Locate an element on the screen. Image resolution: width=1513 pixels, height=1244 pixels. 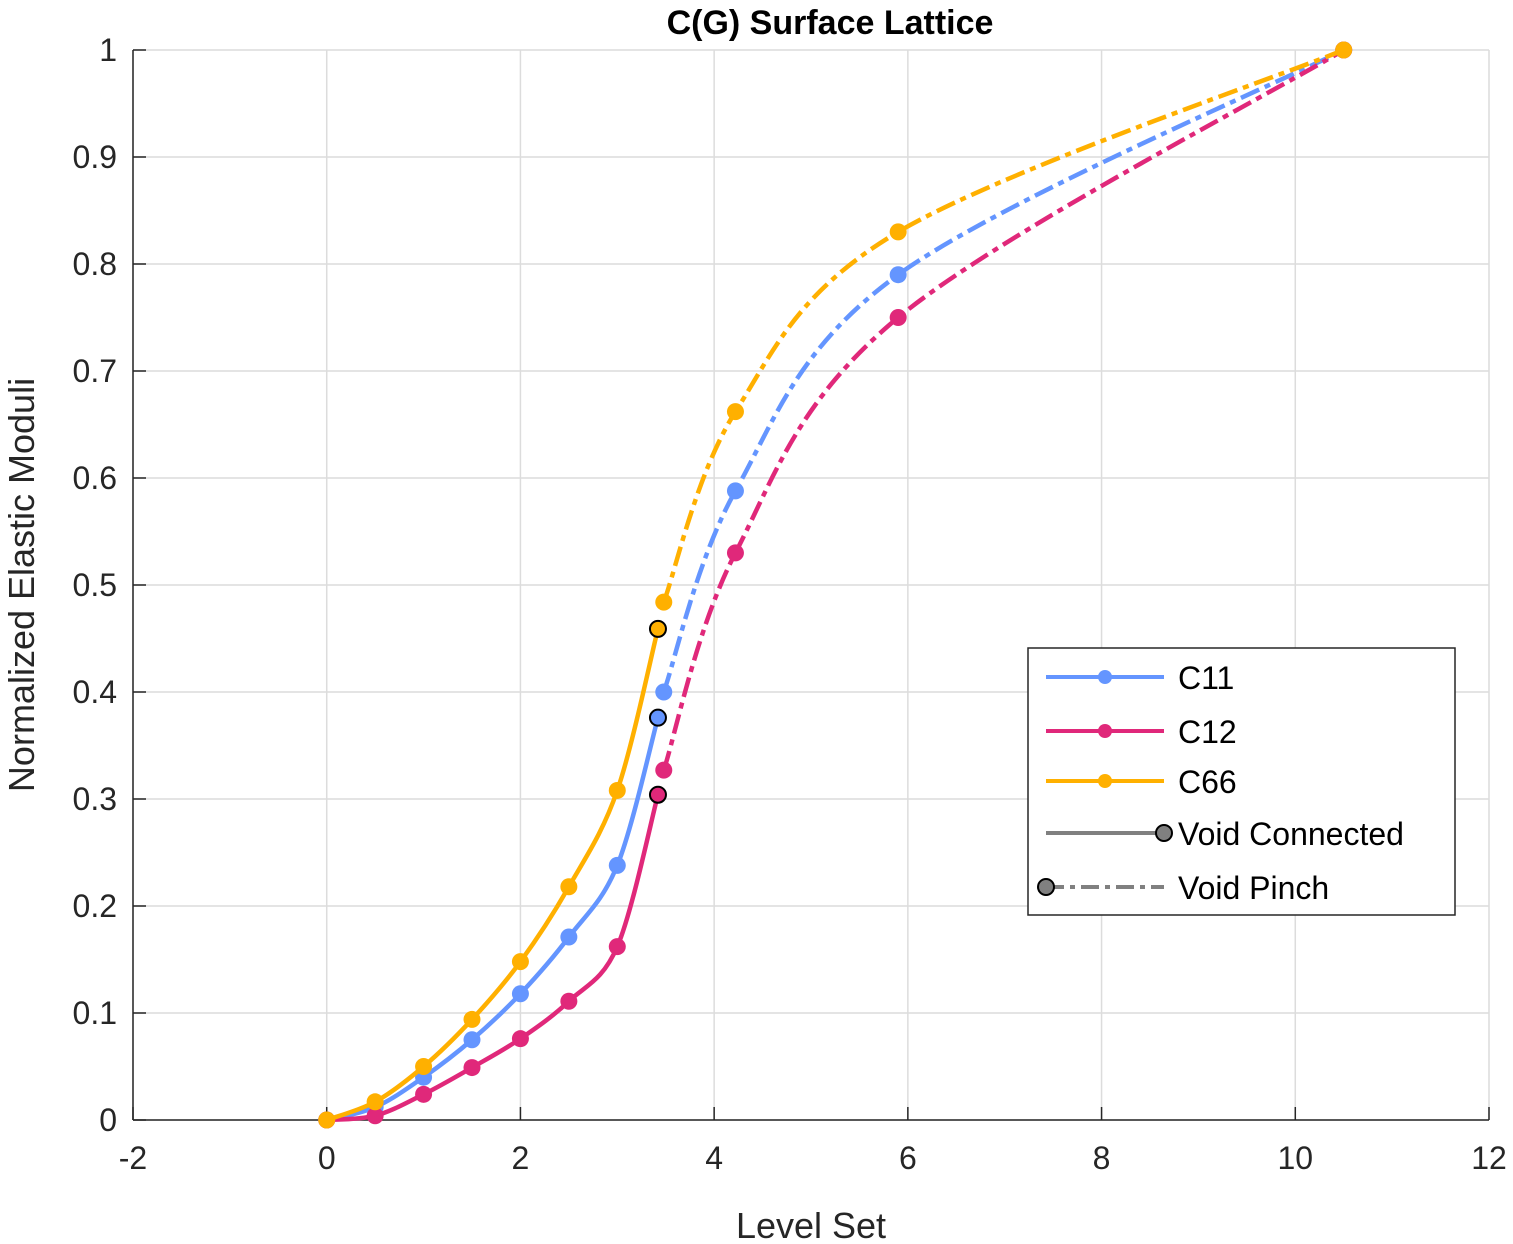
x-tick-label: 6 is located at coordinates (908, 1158).